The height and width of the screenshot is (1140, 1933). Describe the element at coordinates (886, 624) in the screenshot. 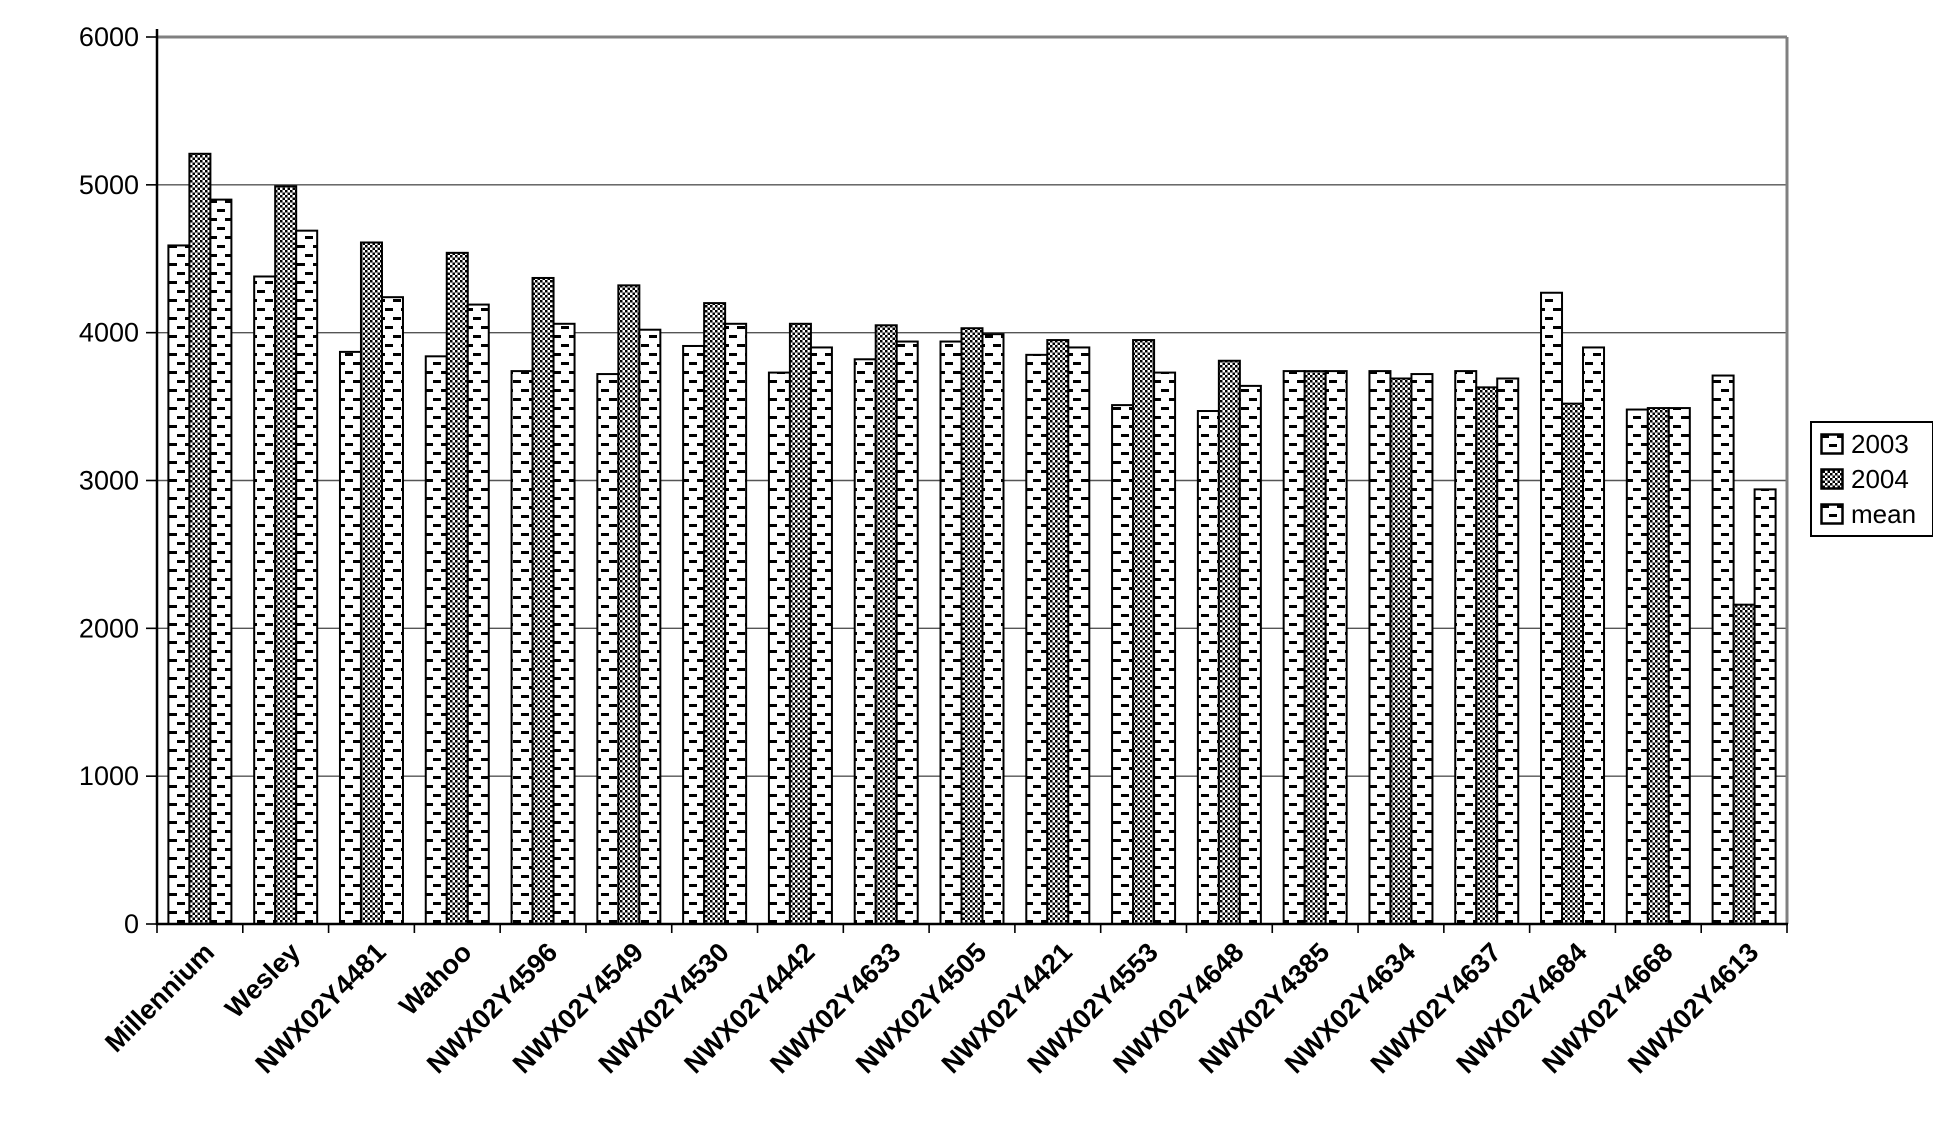

I see `bar-2004-NWX02Y4633` at that location.